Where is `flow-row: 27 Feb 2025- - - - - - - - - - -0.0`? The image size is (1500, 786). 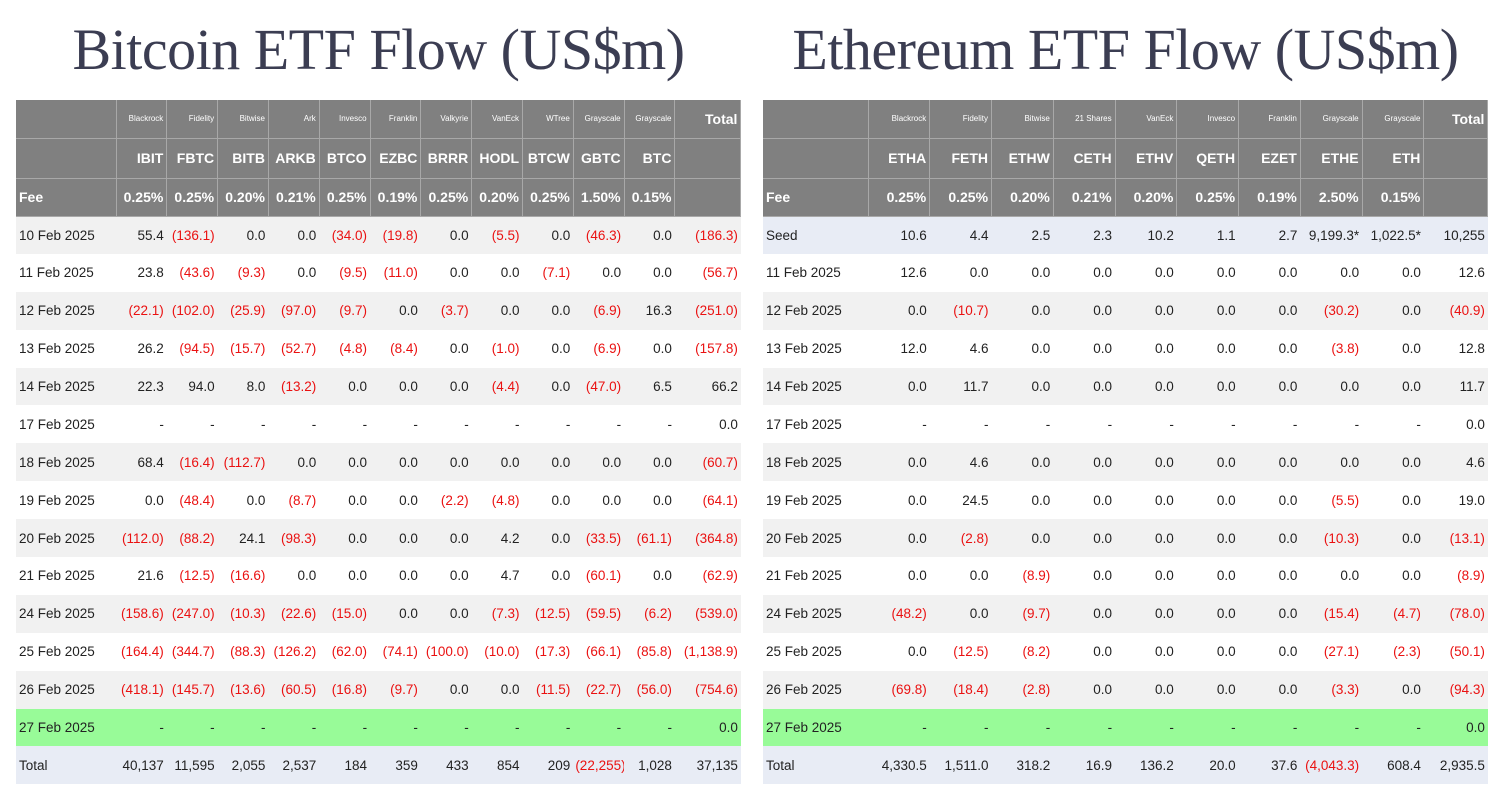 flow-row: 27 Feb 2025- - - - - - - - - - -0.0 is located at coordinates (378, 727).